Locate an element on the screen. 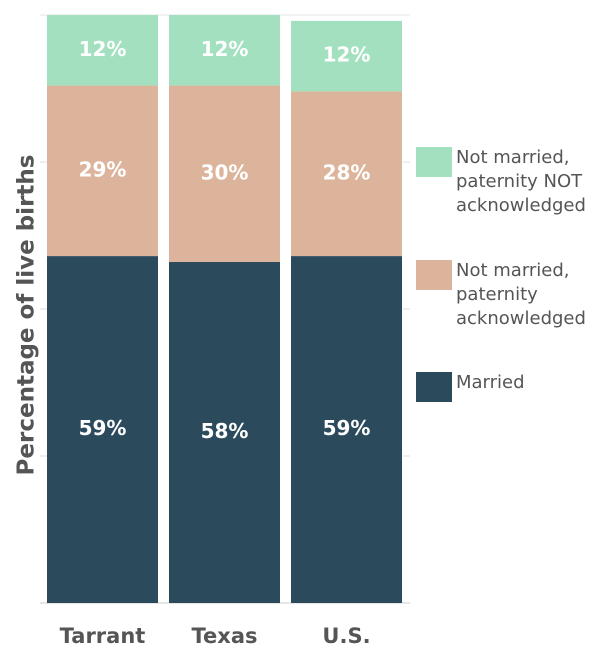  data-label: 29% is located at coordinates (103, 169).